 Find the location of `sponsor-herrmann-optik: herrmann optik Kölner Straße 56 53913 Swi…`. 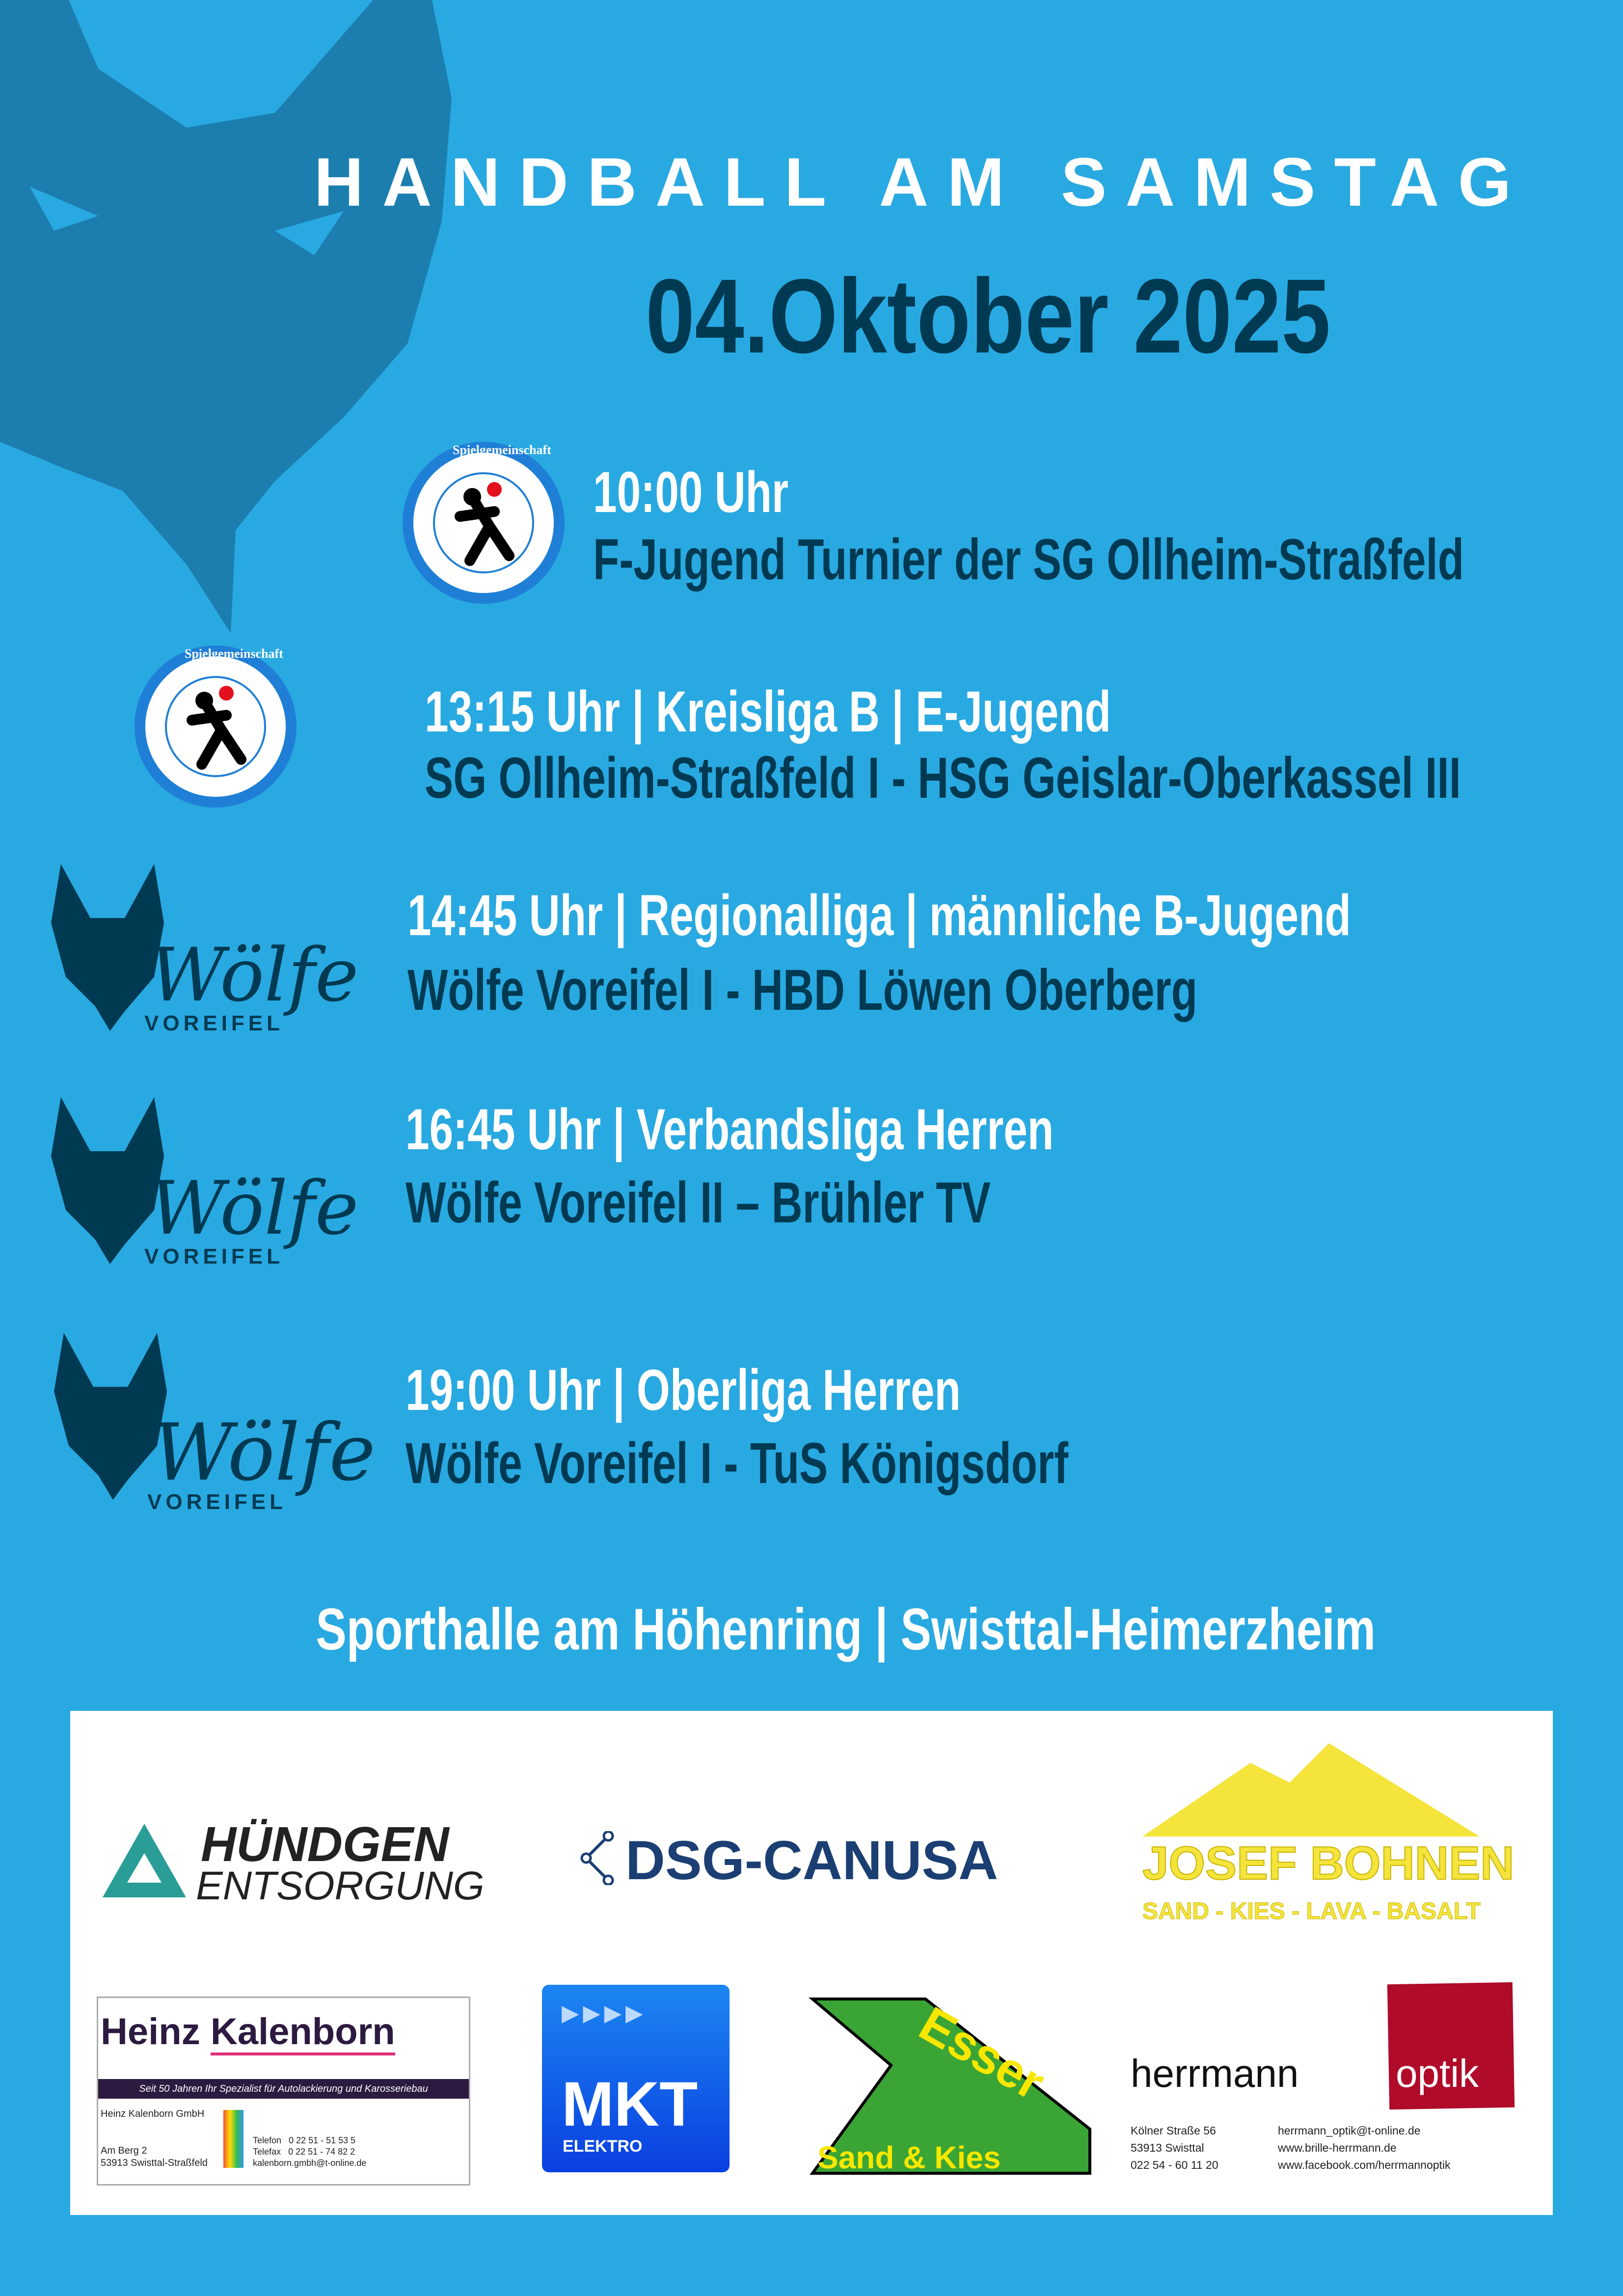

sponsor-herrmann-optik: herrmann optik Kölner Straße 56 53913 Swi… is located at coordinates (1322, 2074).